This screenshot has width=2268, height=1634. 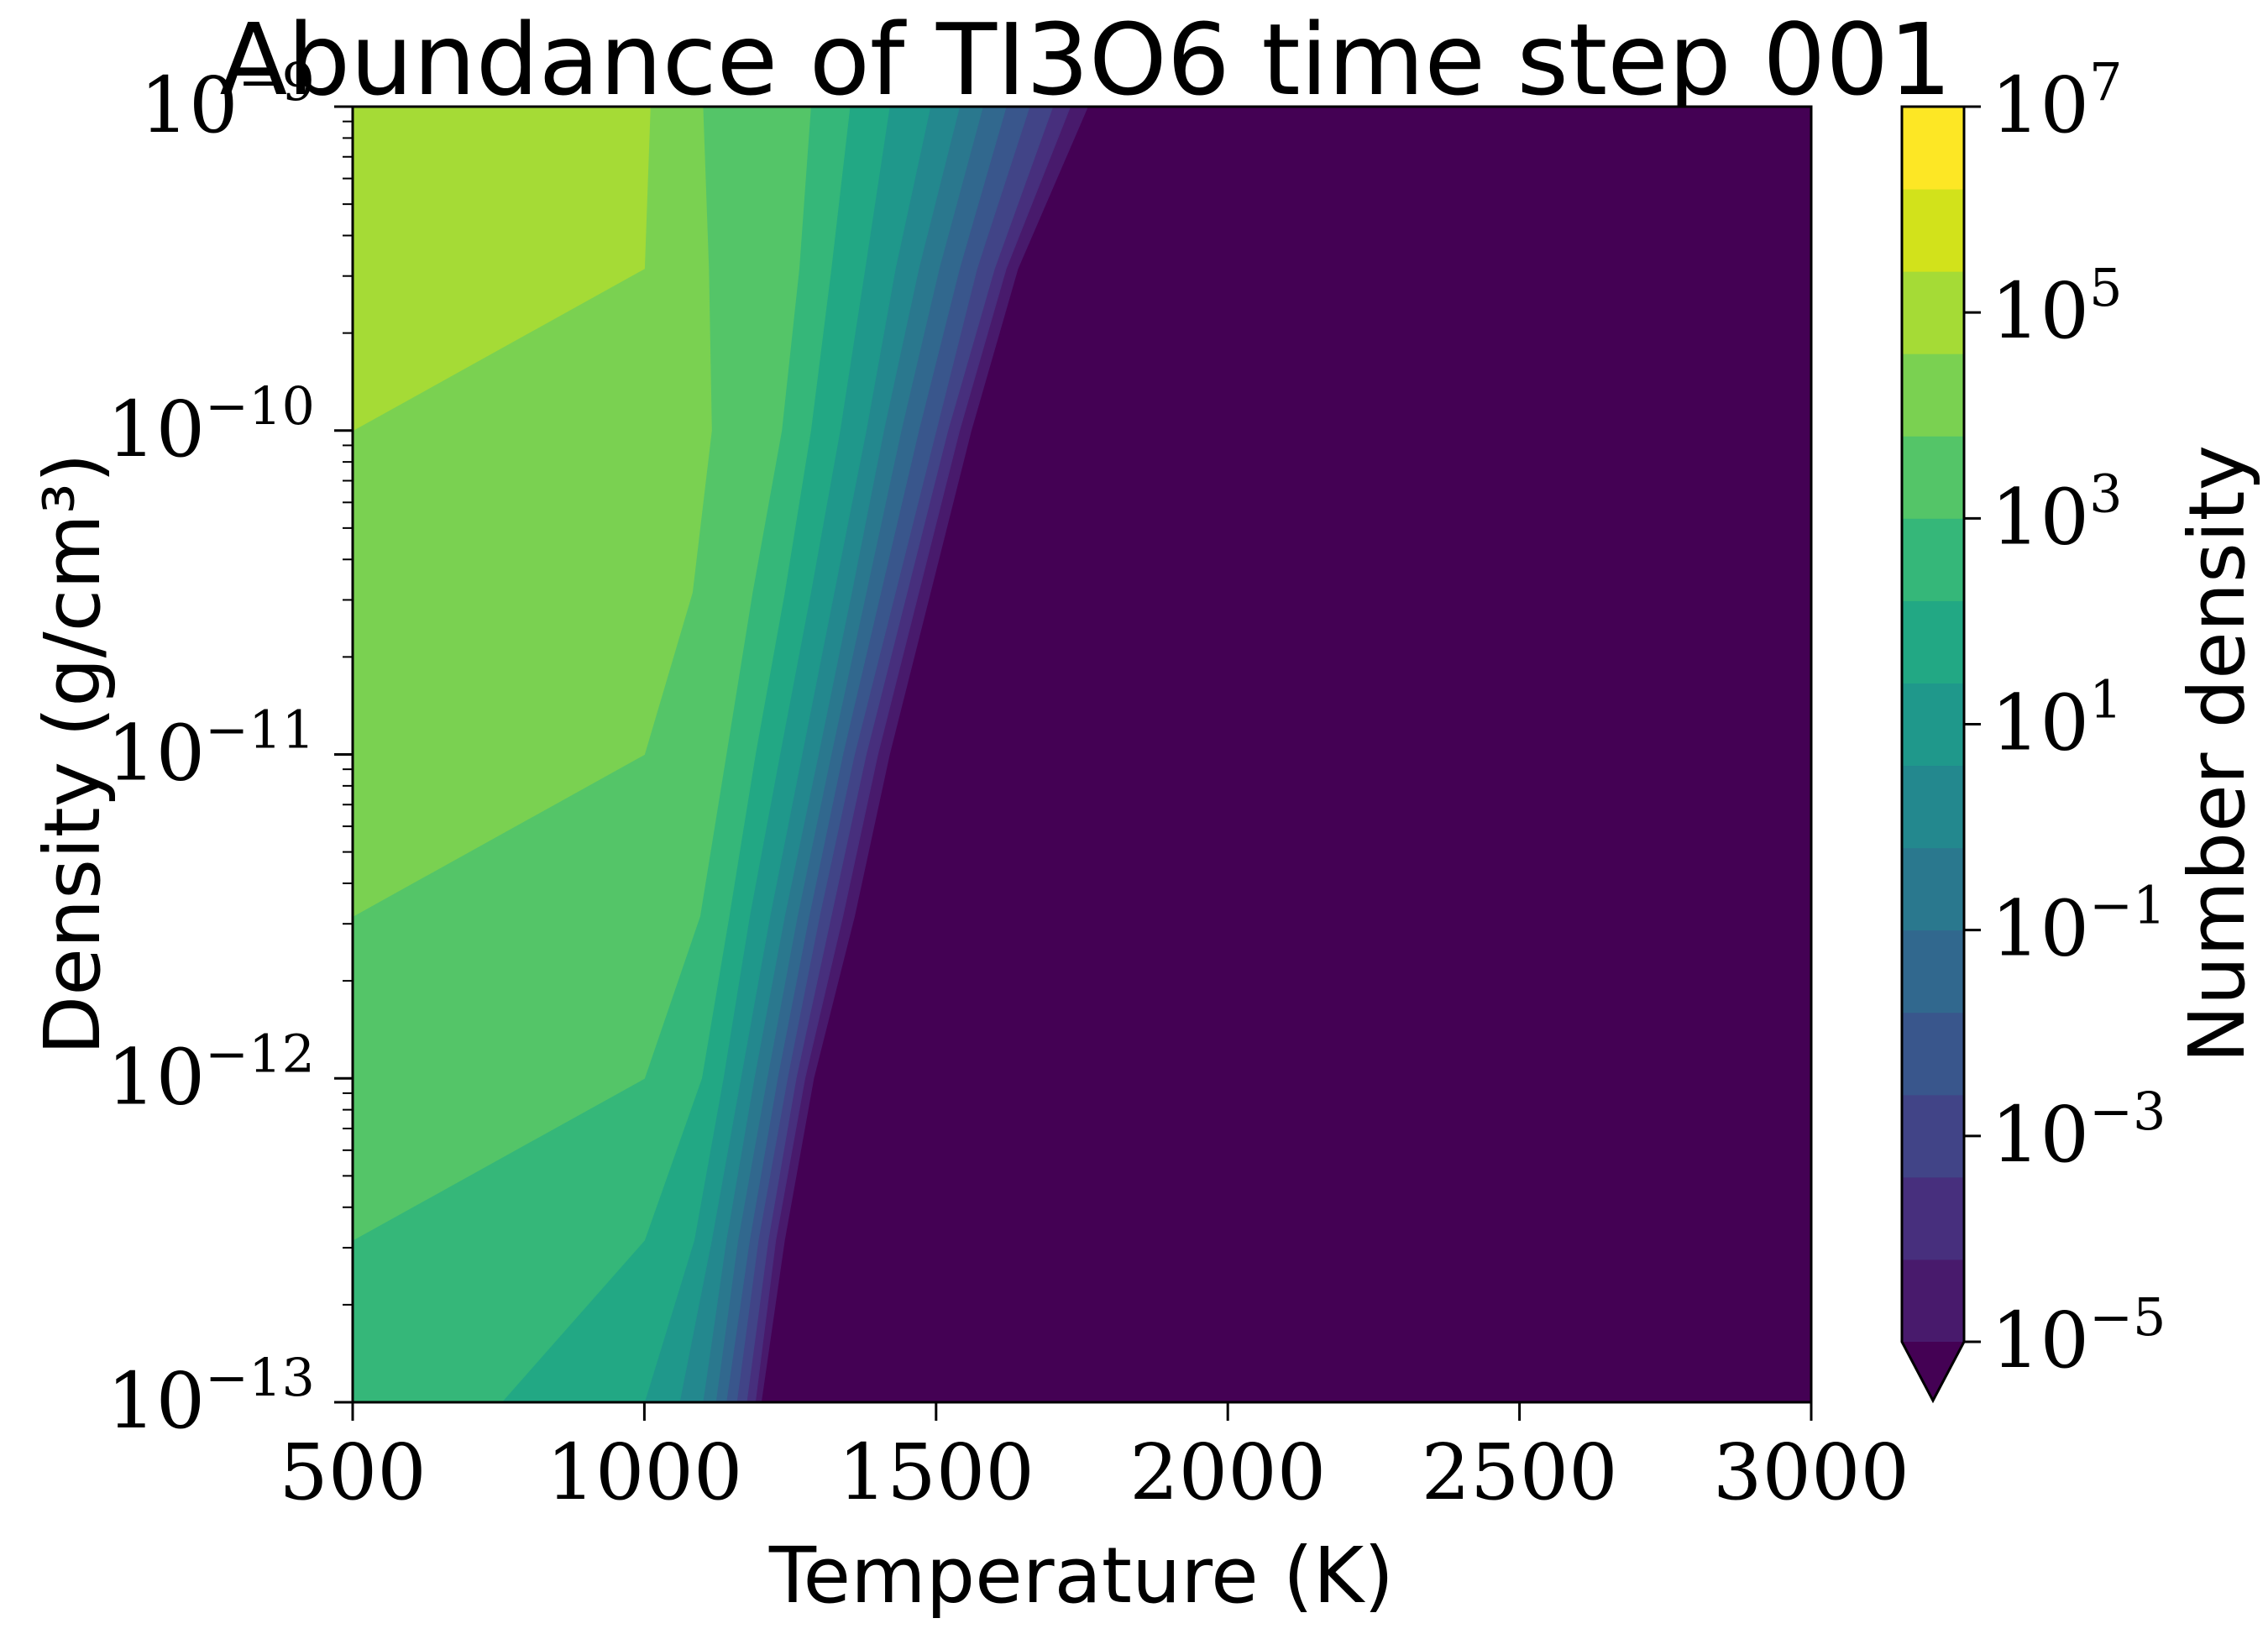 I want to click on y-tick-label: 10−13, so click(x=211, y=1396).